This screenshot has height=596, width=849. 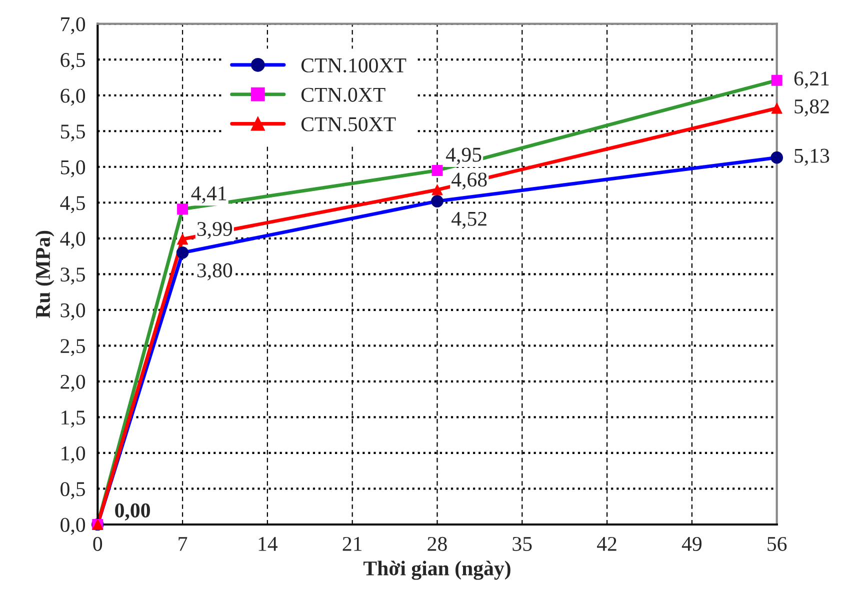 What do you see at coordinates (811, 107) in the screenshot?
I see `data-label: 5,82` at bounding box center [811, 107].